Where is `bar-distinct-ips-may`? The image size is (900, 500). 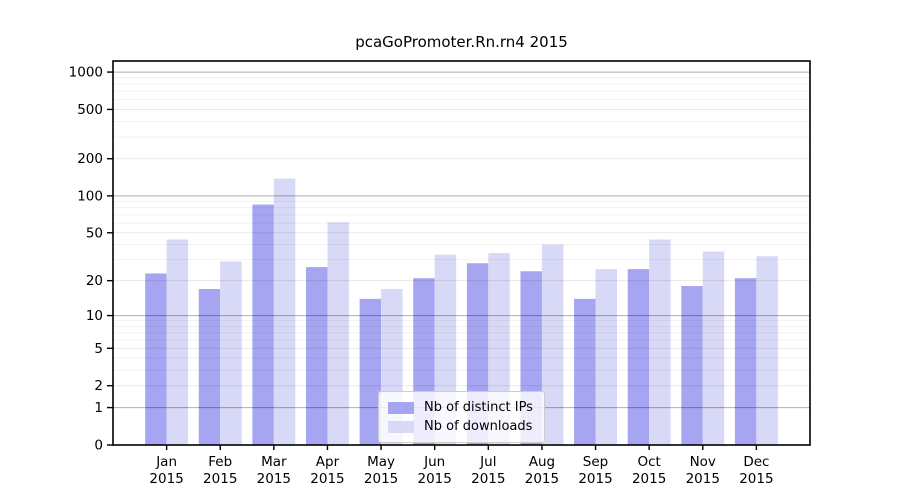
bar-distinct-ips-may is located at coordinates (370, 371).